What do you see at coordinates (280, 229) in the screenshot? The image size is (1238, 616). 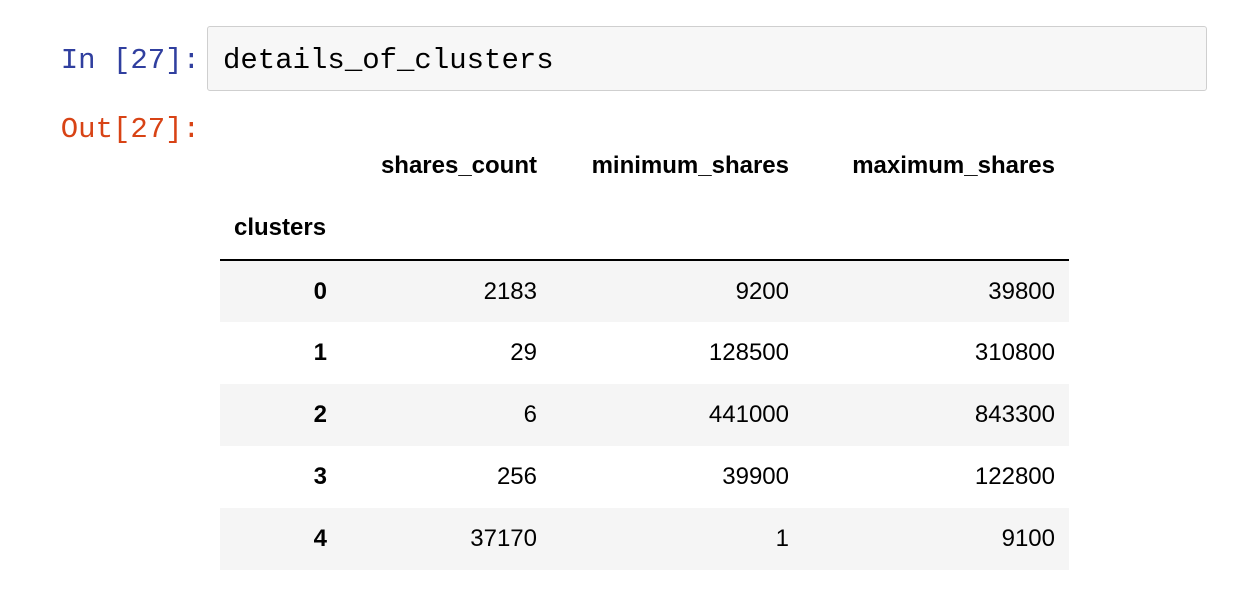 I see `index-name: clusters` at bounding box center [280, 229].